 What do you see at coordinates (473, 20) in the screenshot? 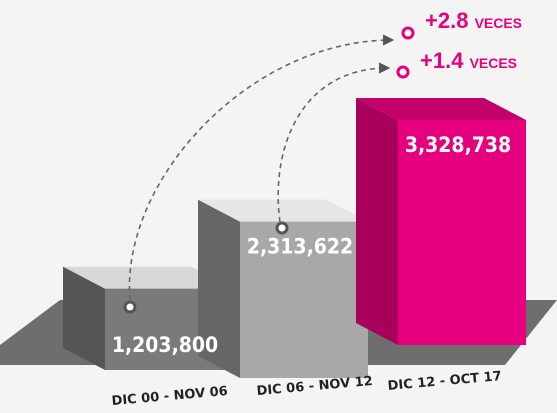
I see `annotation: +2.8 VECES` at bounding box center [473, 20].